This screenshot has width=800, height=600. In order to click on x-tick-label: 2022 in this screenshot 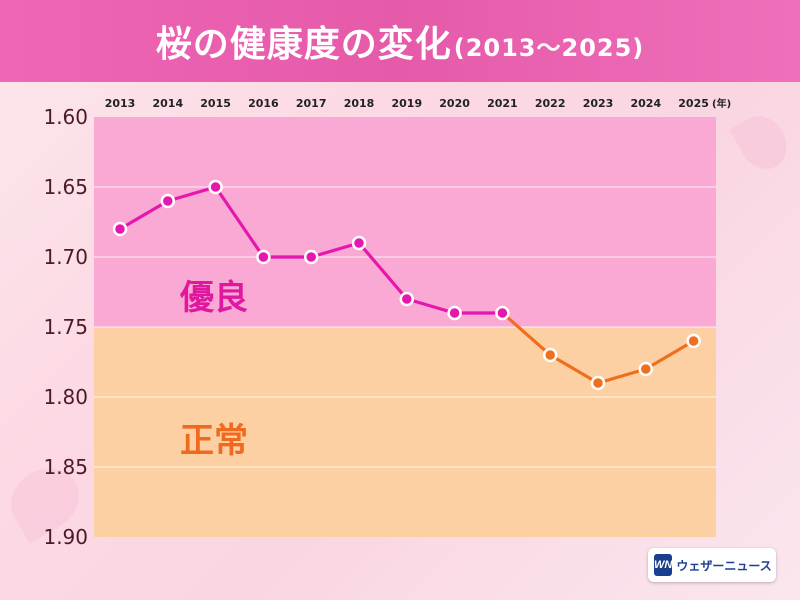, I will do `click(550, 103)`.